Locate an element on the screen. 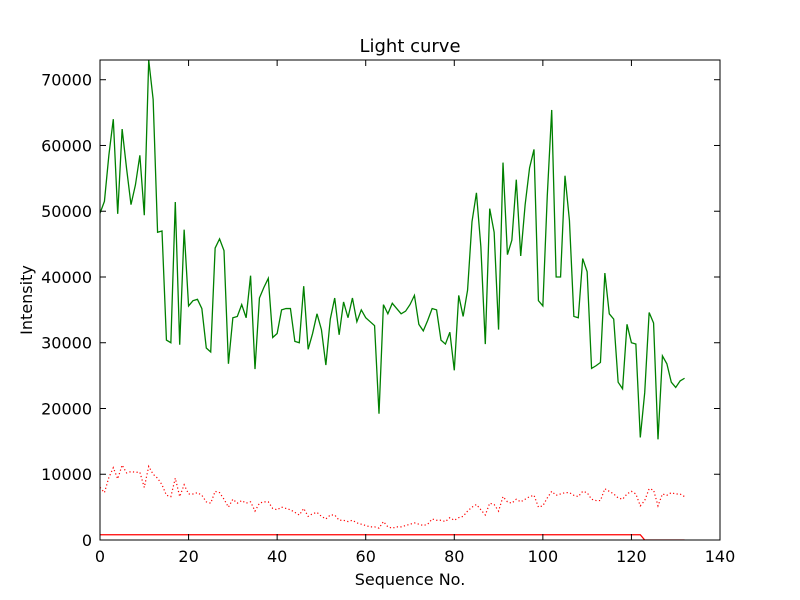 Image resolution: width=800 pixels, height=600 pixels. y-tick-label: 40000 is located at coordinates (66, 277).